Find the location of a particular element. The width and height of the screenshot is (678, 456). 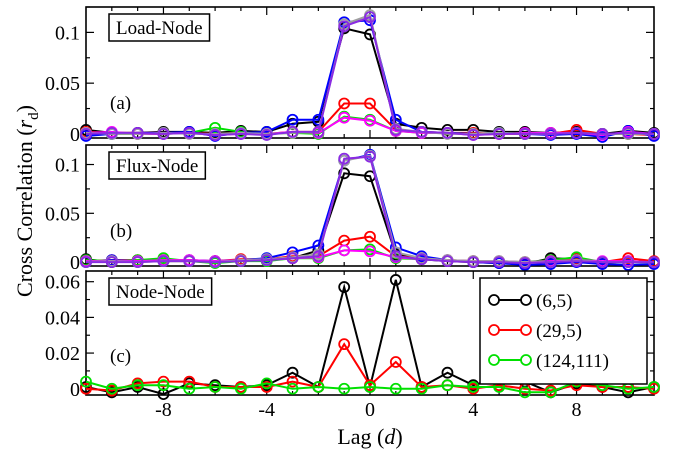

panel-title: Node-Node is located at coordinates (160, 292).